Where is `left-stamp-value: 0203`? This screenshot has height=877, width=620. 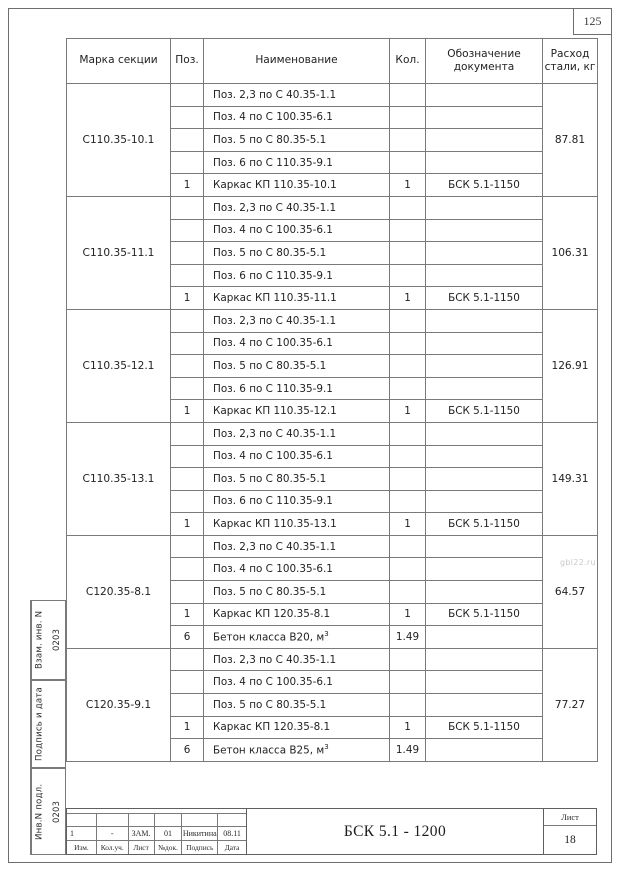
left-stamp-value: 0203 is located at coordinates (56, 640).